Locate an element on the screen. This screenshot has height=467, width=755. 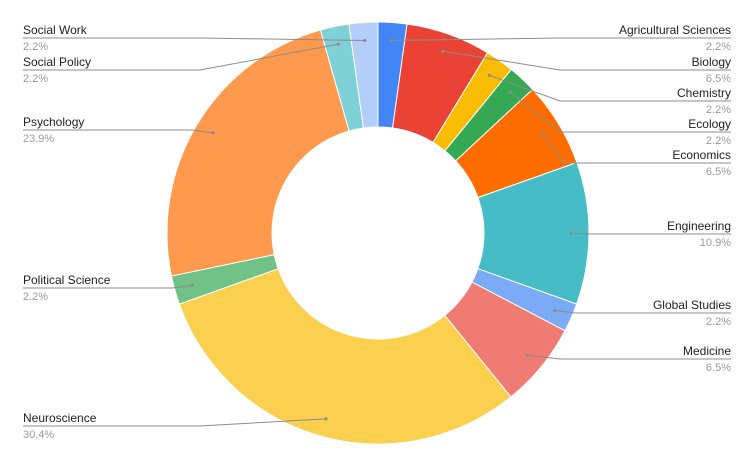
leader-line-global-studies is located at coordinates (642, 311).